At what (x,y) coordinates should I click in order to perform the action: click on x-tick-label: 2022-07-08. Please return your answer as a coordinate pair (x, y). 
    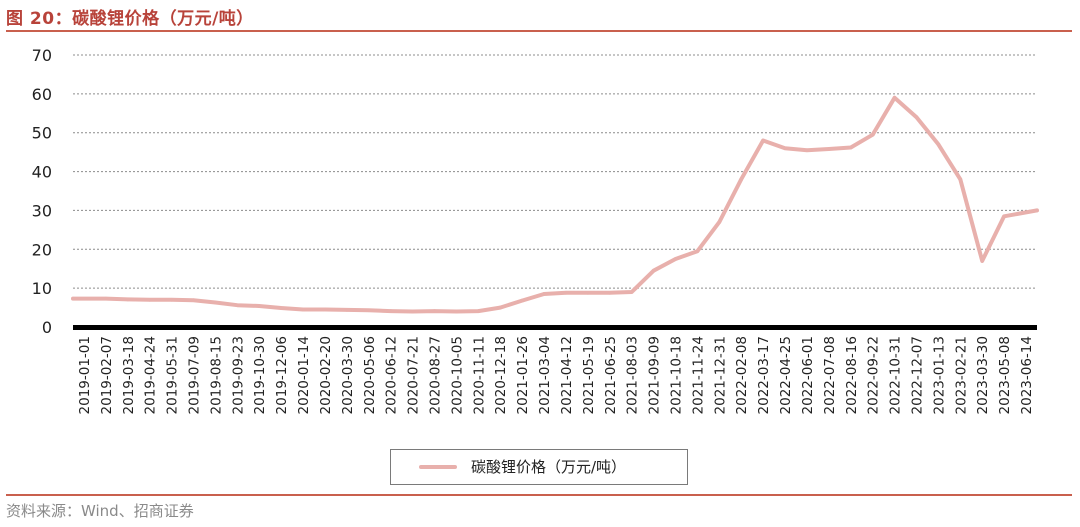
    Looking at the image, I should click on (830, 375).